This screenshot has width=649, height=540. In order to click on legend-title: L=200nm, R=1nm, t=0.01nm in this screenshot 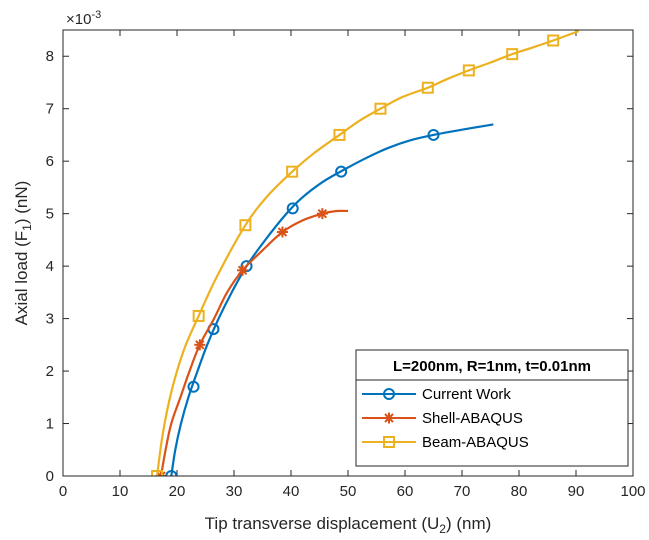, I will do `click(492, 366)`.